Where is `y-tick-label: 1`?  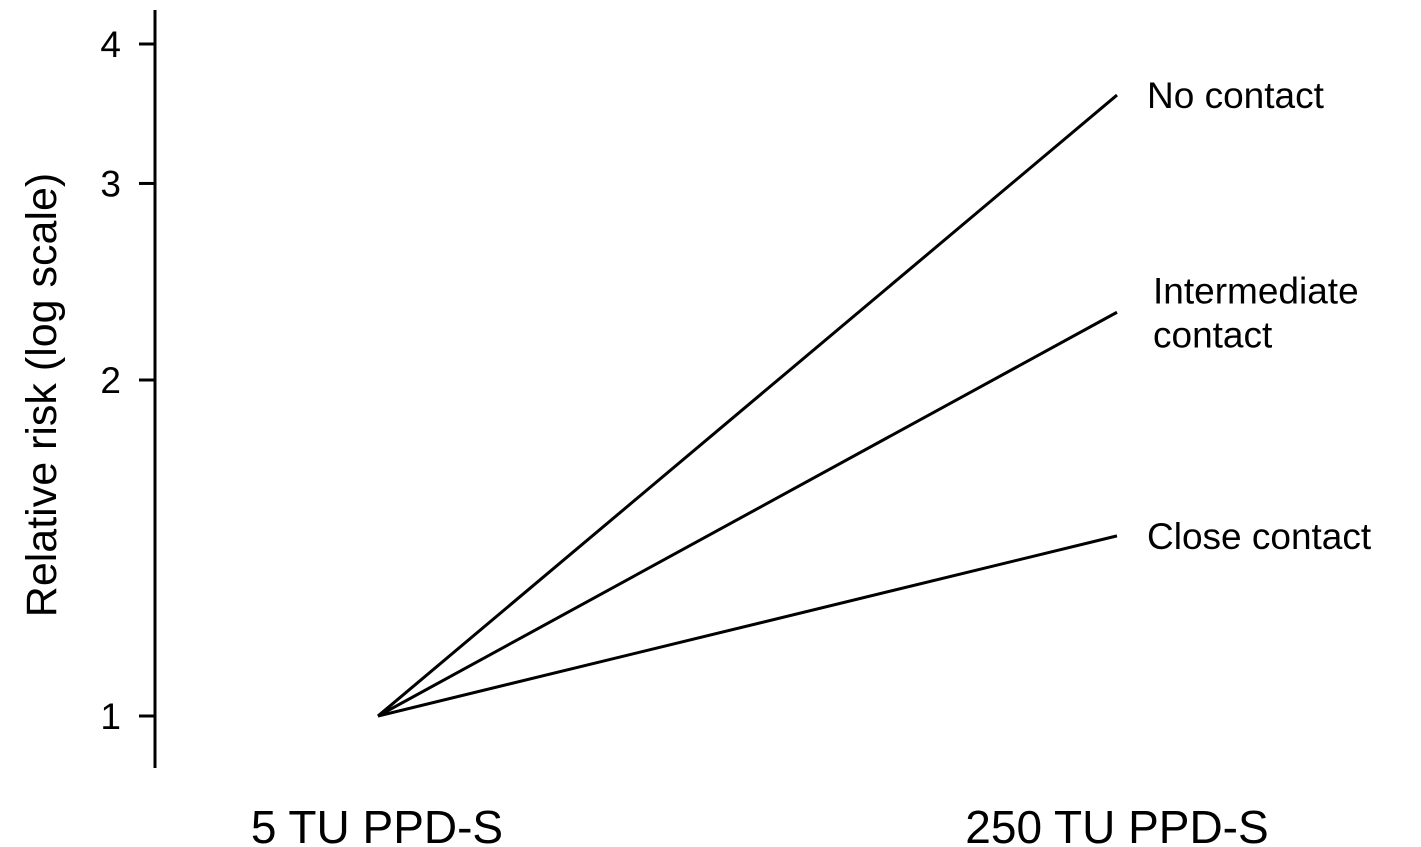 y-tick-label: 1 is located at coordinates (110, 716).